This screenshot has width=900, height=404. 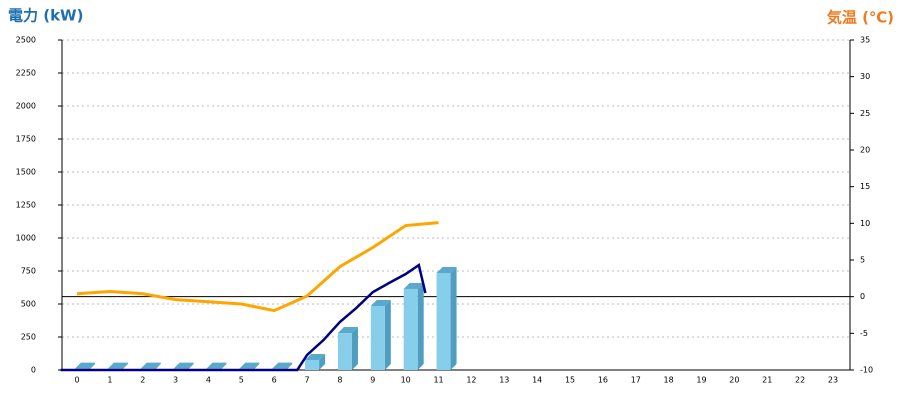 I want to click on y-tick-label: 2500, so click(x=26, y=40).